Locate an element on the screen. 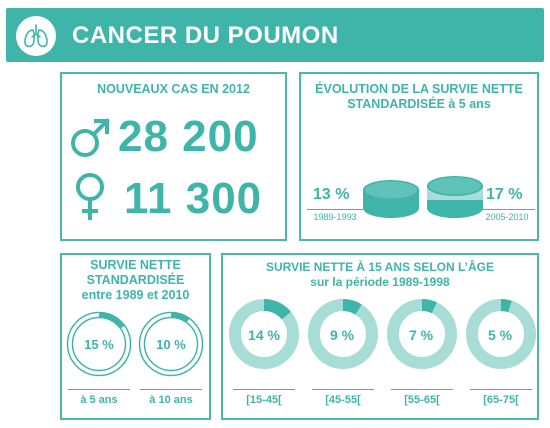  ring-65-75-caption: [65-75[ is located at coordinates (501, 397).